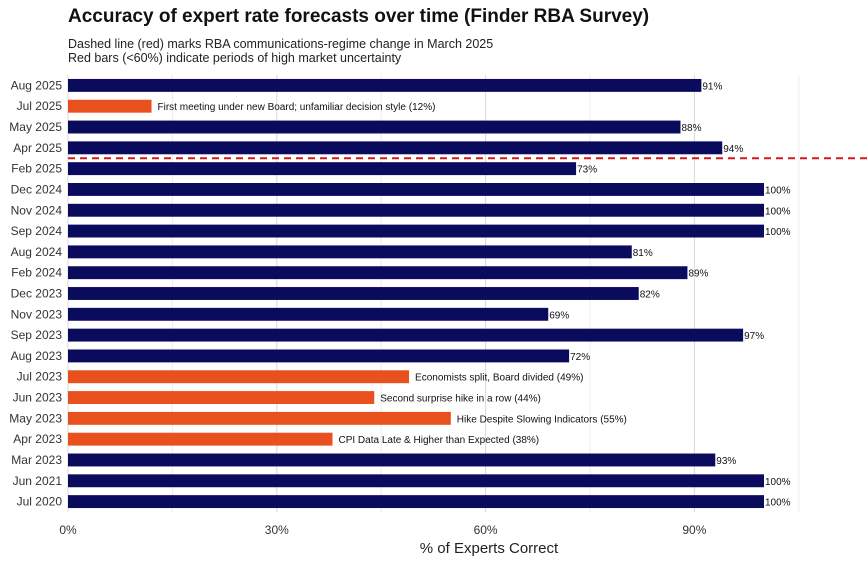 The width and height of the screenshot is (868, 562). What do you see at coordinates (40, 377) in the screenshot?
I see `y-tick-label: Jul 2023` at bounding box center [40, 377].